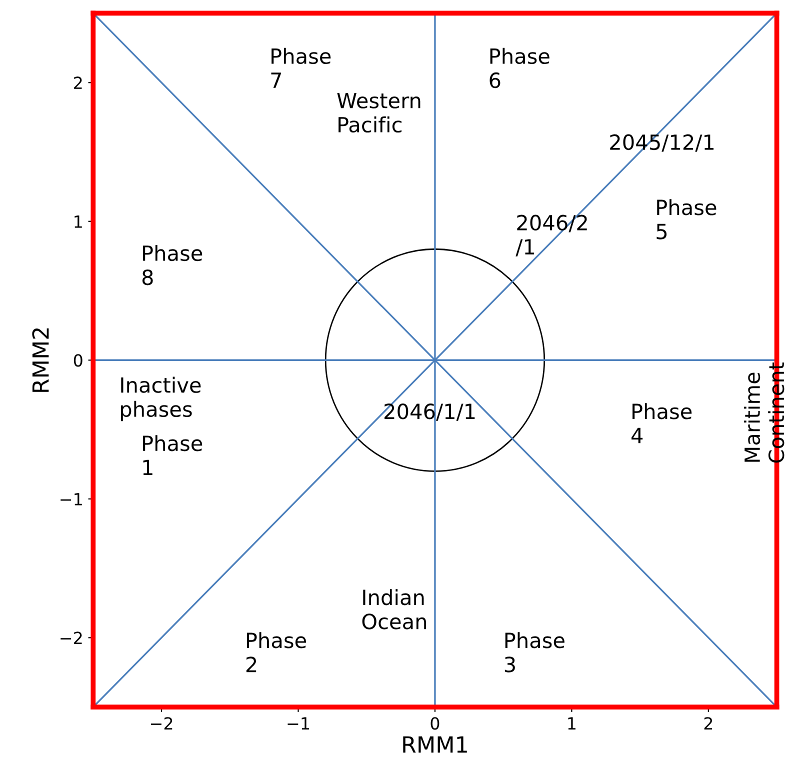 The width and height of the screenshot is (810, 777). What do you see at coordinates (520, 68) in the screenshot?
I see `annotation: Phase 6` at bounding box center [520, 68].